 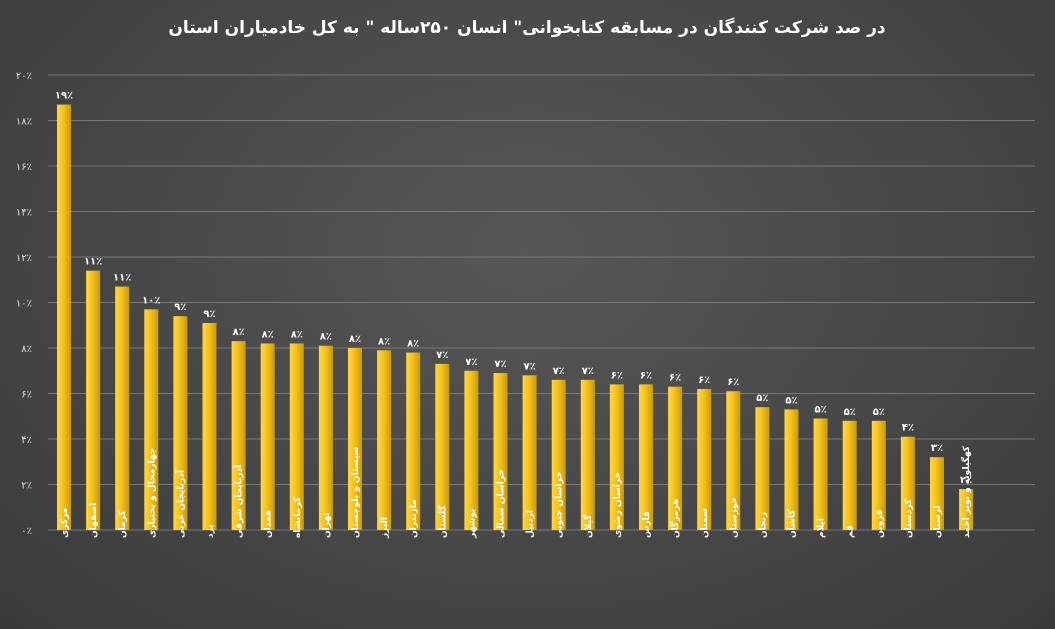 What do you see at coordinates (26, 440) in the screenshot?
I see `y-tick-label: ۴٪` at bounding box center [26, 440].